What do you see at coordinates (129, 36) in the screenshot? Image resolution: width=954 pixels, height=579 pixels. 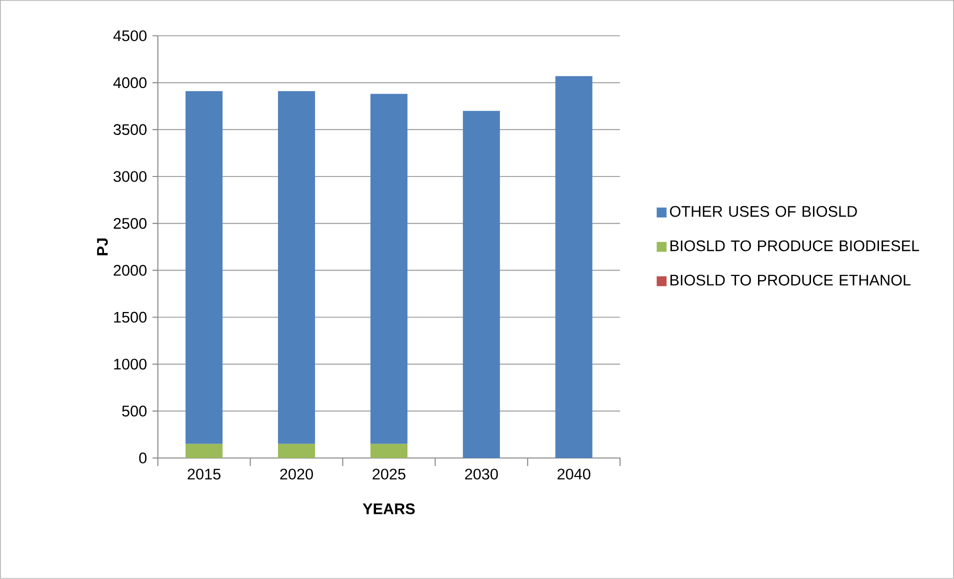 I see `y-tick-label: 4500` at bounding box center [129, 36].